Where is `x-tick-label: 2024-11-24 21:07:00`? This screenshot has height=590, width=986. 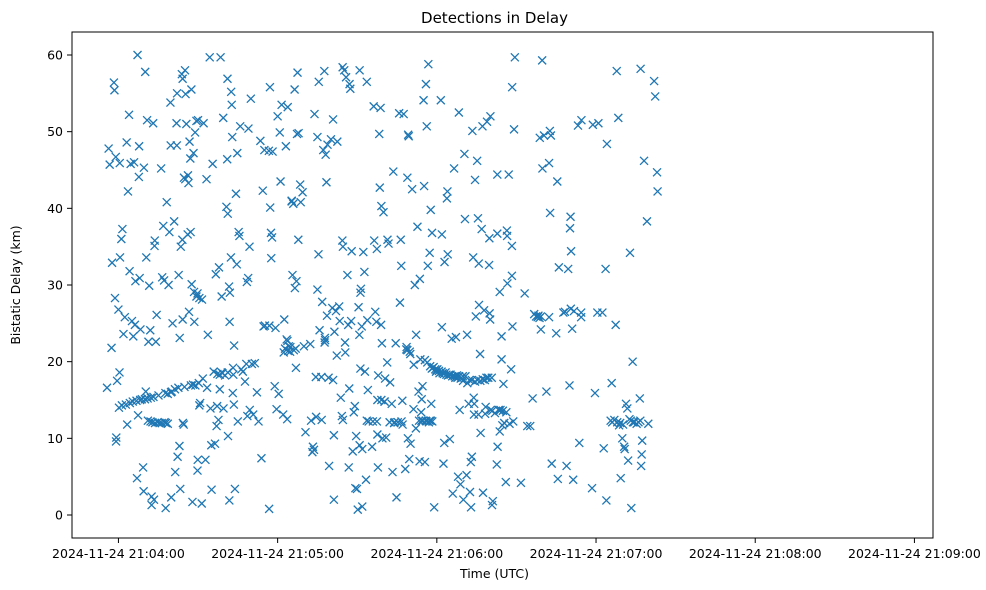
x-tick-label: 2024-11-24 21:07:00 is located at coordinates (596, 553).